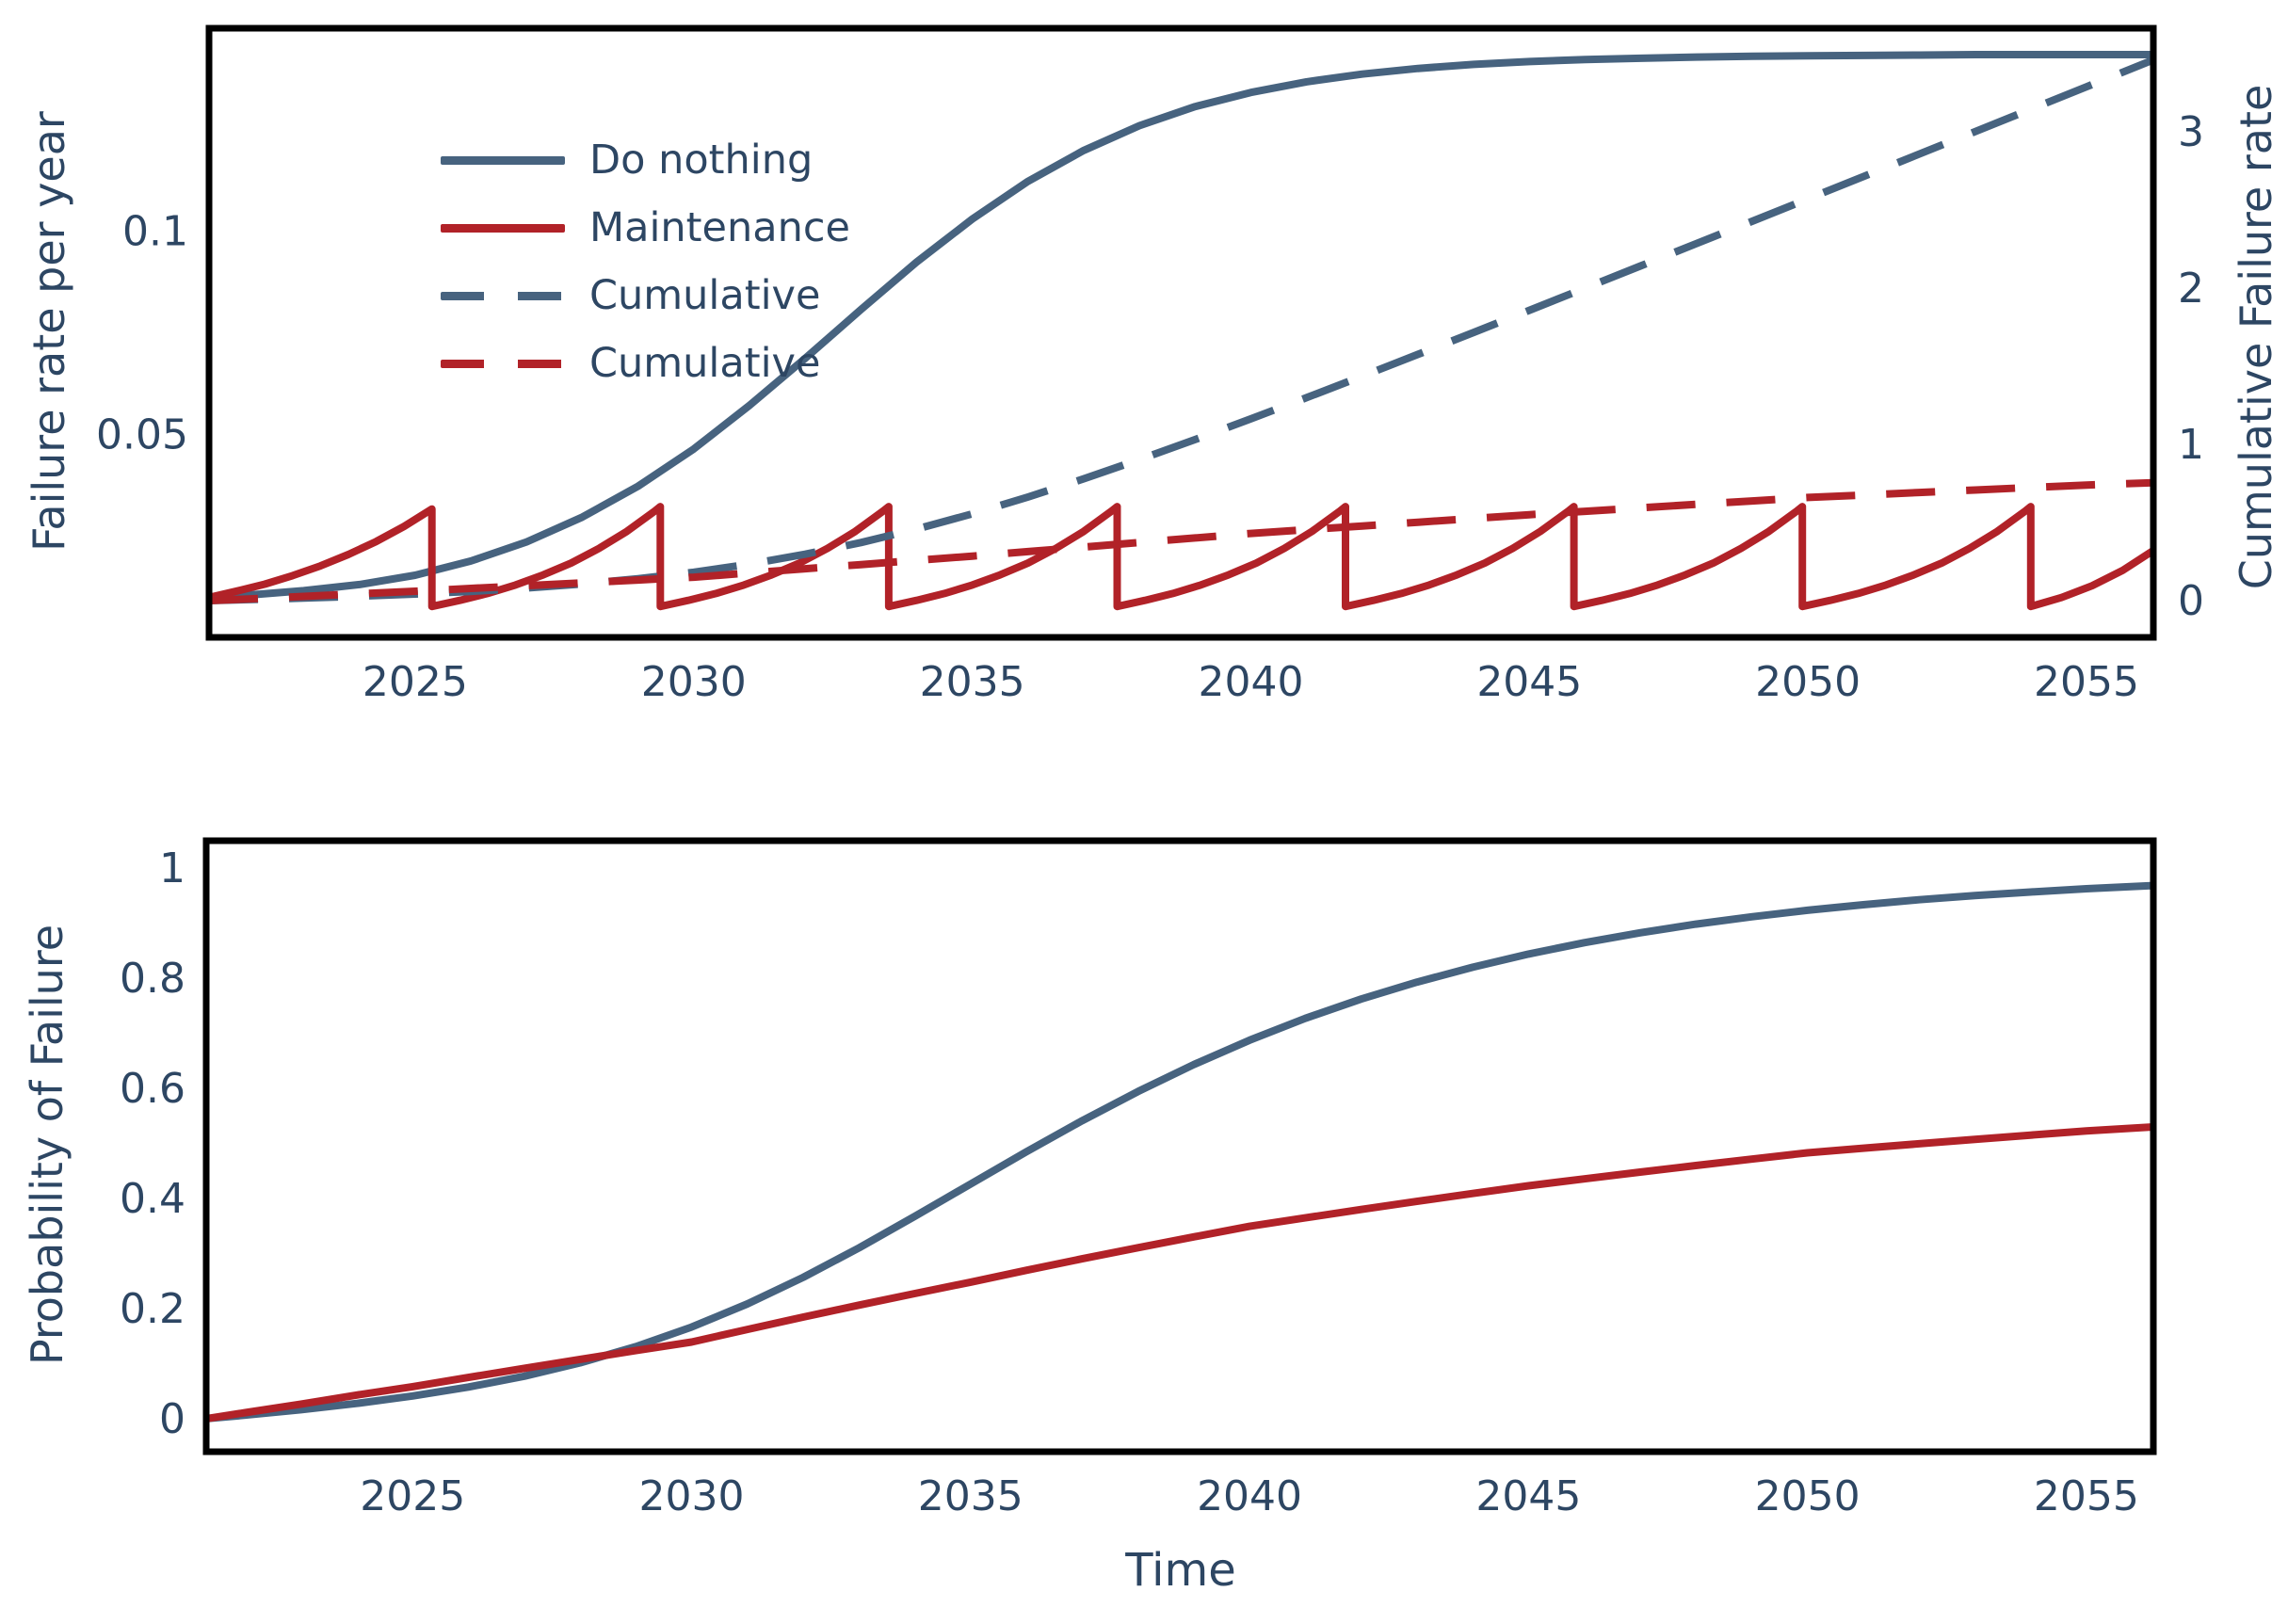 This screenshot has height=1624, width=2288. What do you see at coordinates (47, 1145) in the screenshot?
I see `bottom-left-axis-label: Probability of Failure` at bounding box center [47, 1145].